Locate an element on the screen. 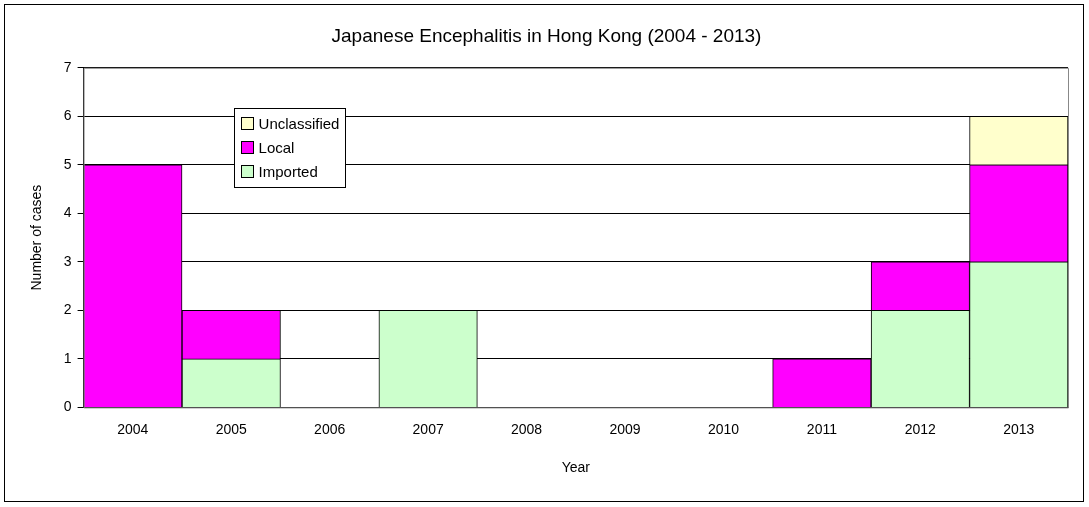  x-axis-title: Year is located at coordinates (576, 467).